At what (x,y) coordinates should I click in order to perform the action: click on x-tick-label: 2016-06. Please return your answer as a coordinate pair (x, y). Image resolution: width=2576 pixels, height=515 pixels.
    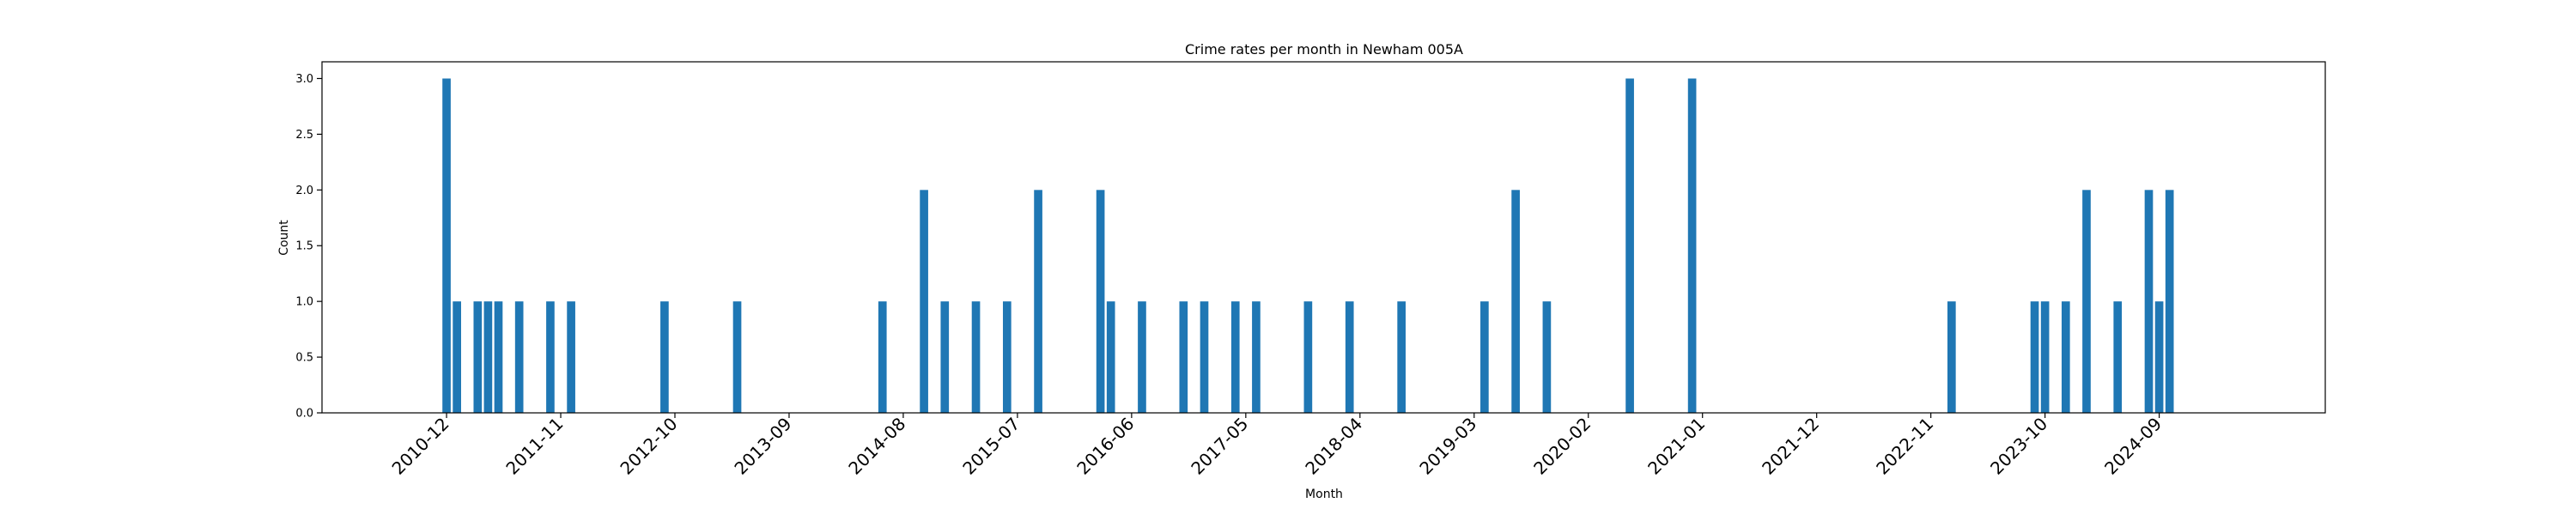
    Looking at the image, I should click on (1105, 446).